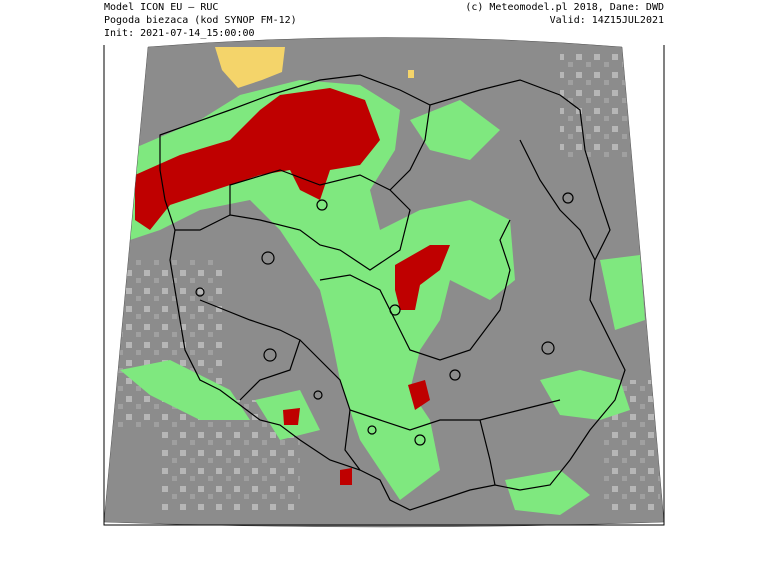 The width and height of the screenshot is (768, 576). Describe the element at coordinates (179, 33) in the screenshot. I see `header-init: Init: 2021-07-14_15:00:00` at that location.